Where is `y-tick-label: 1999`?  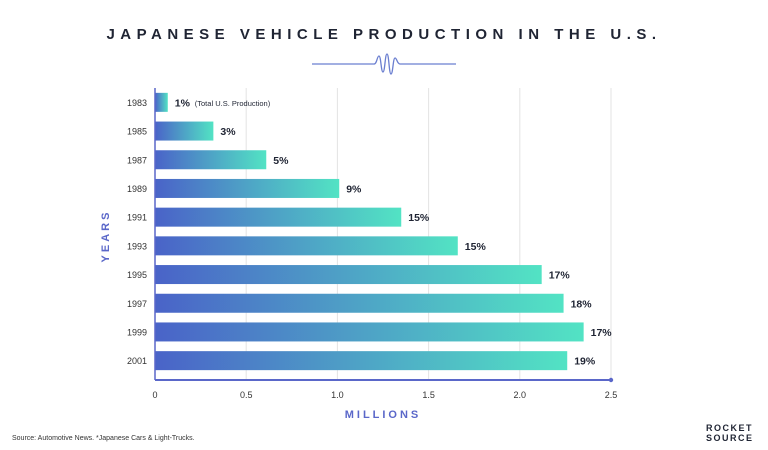
y-tick-label: 1999 is located at coordinates (137, 332).